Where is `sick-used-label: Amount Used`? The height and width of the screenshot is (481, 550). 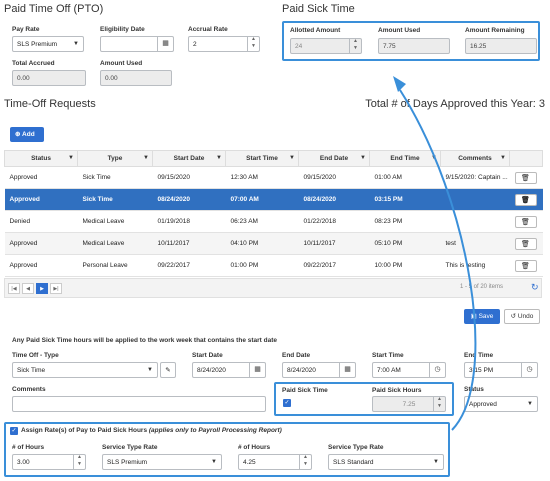
sick-used-label: Amount Used is located at coordinates (399, 30).